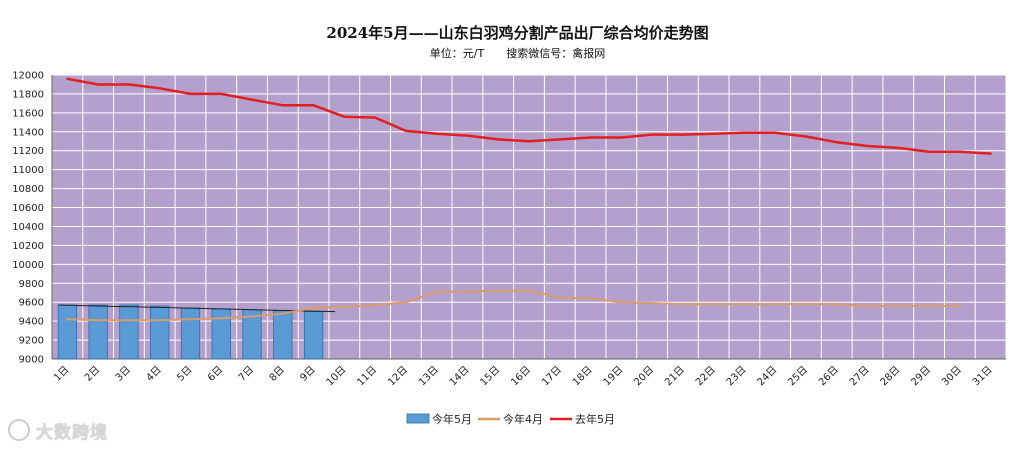 Image resolution: width=1035 pixels, height=450 pixels. Describe the element at coordinates (644, 376) in the screenshot. I see `x-tick-label: 20日` at that location.